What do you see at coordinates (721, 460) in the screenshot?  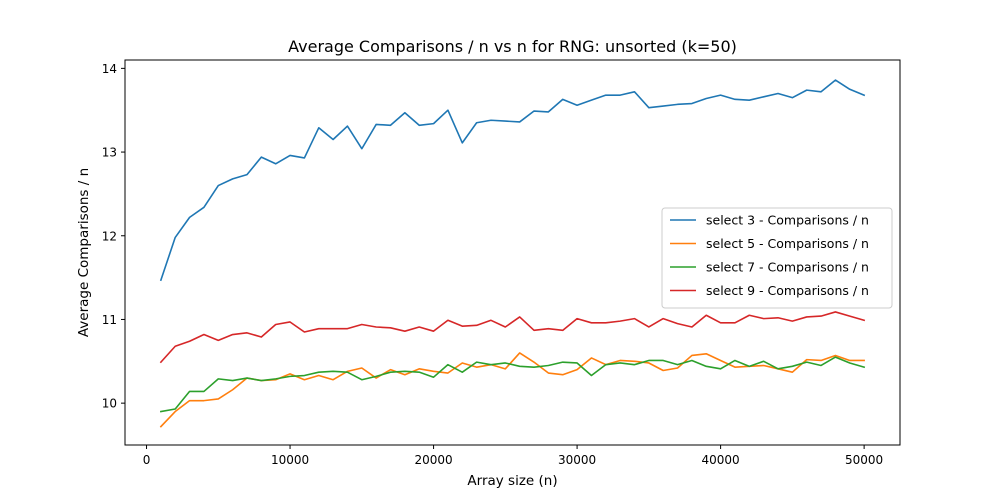 I see `x-tick-label: 40000` at bounding box center [721, 460].